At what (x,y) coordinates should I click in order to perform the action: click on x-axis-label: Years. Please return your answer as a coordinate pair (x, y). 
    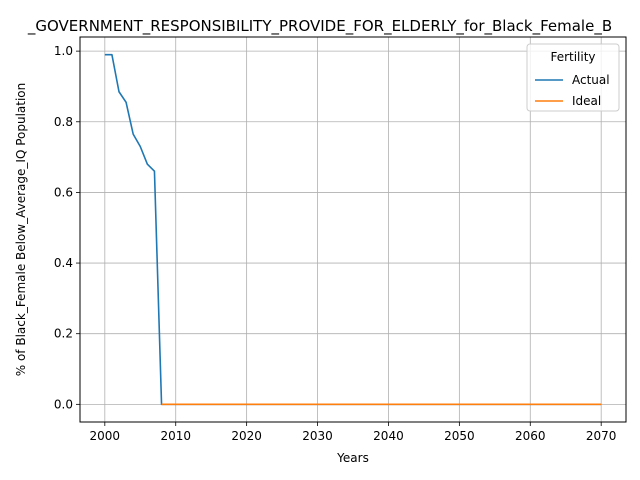
    Looking at the image, I should click on (352, 458).